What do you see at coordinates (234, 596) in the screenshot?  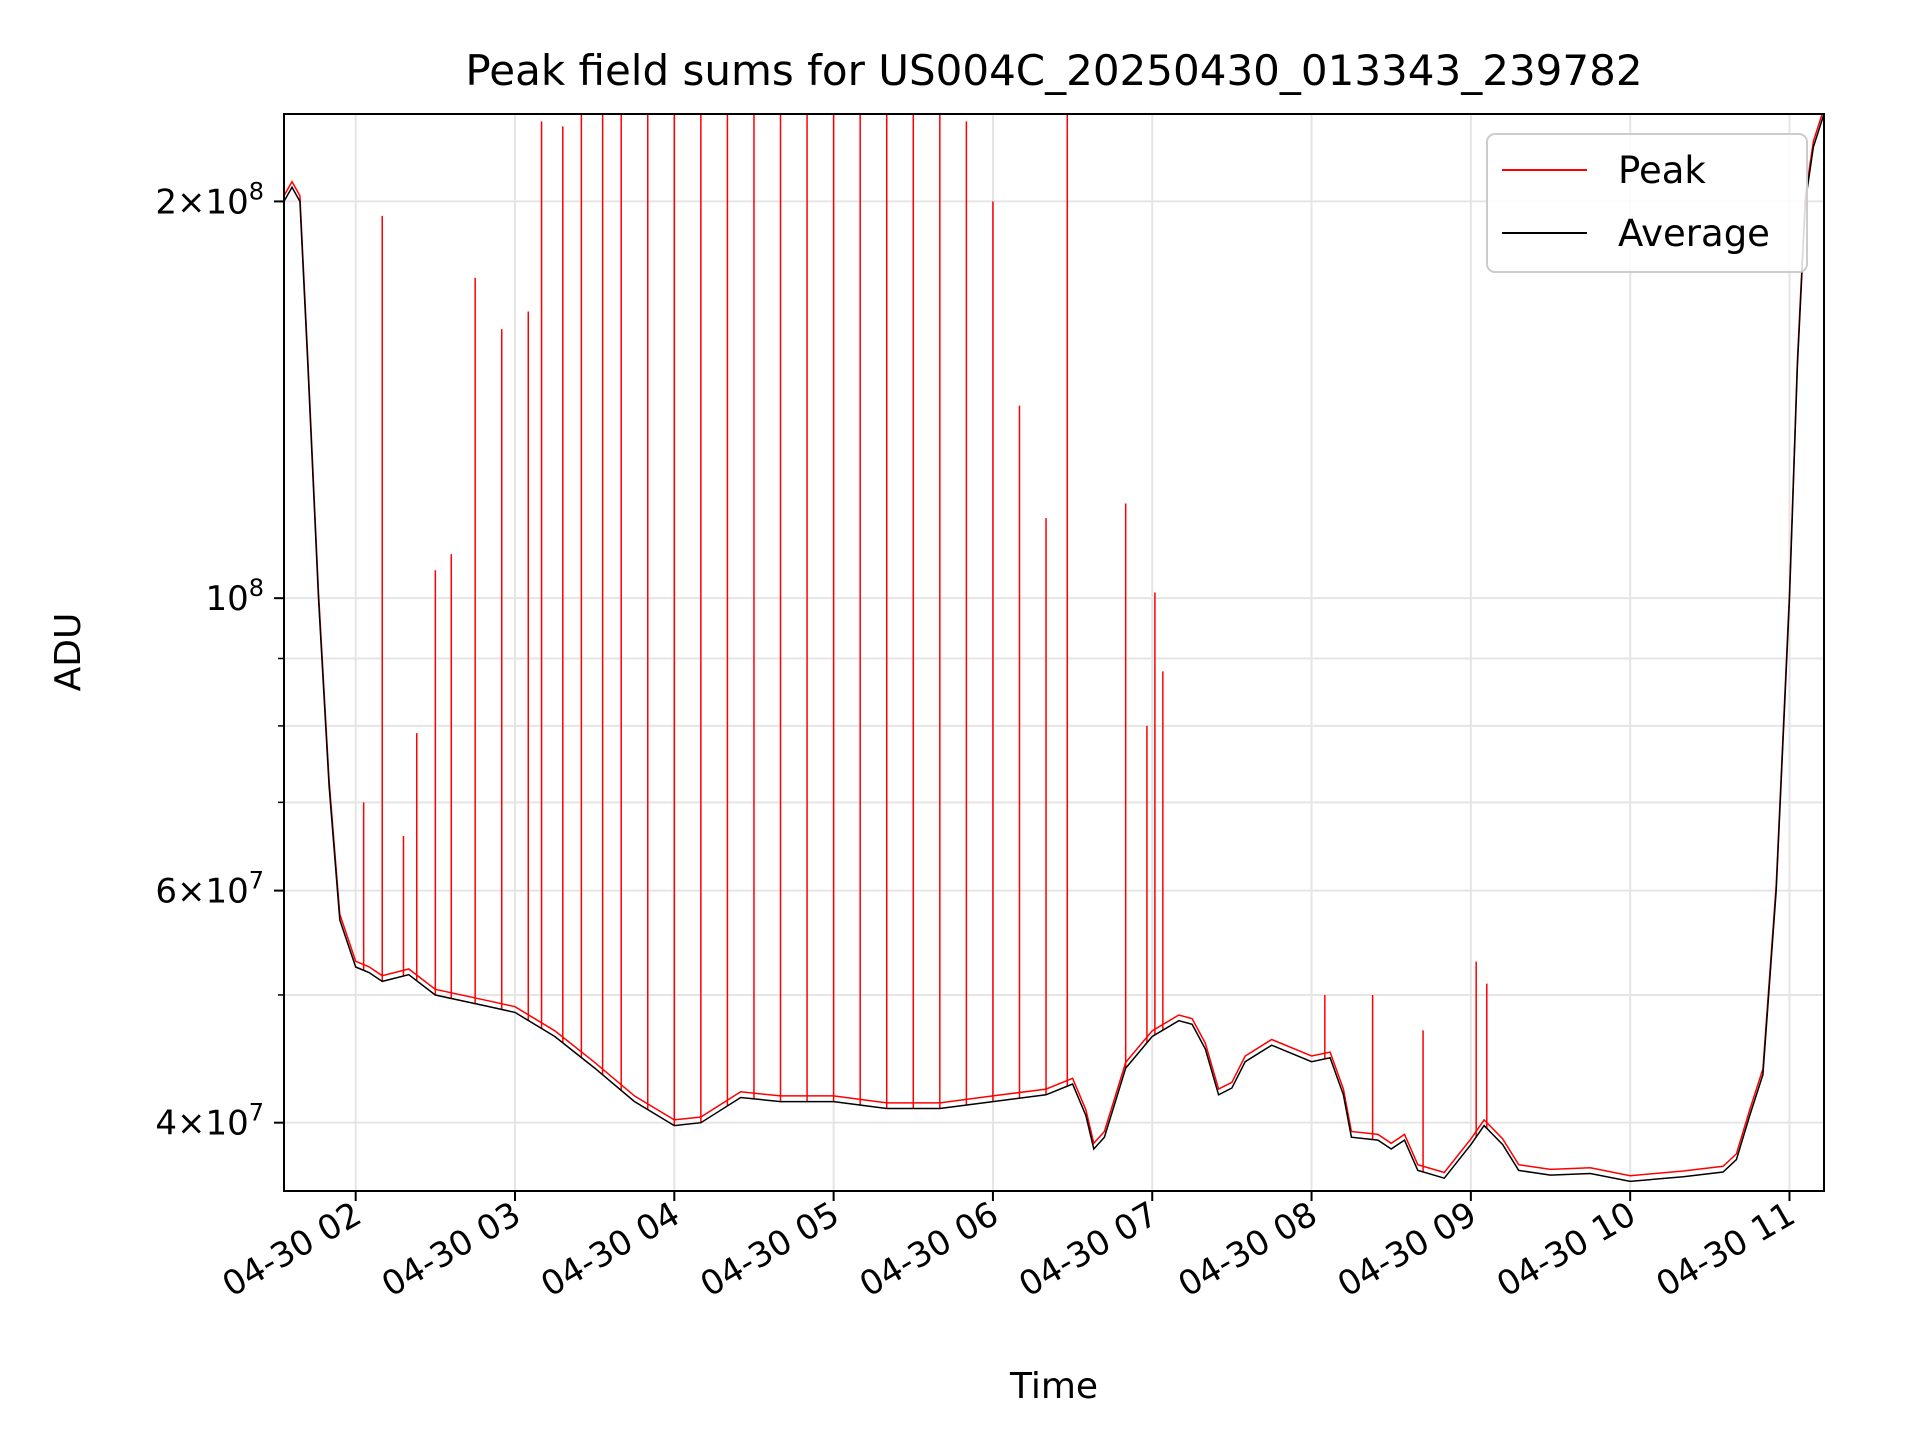 I see `y-tick-label: 108` at bounding box center [234, 596].